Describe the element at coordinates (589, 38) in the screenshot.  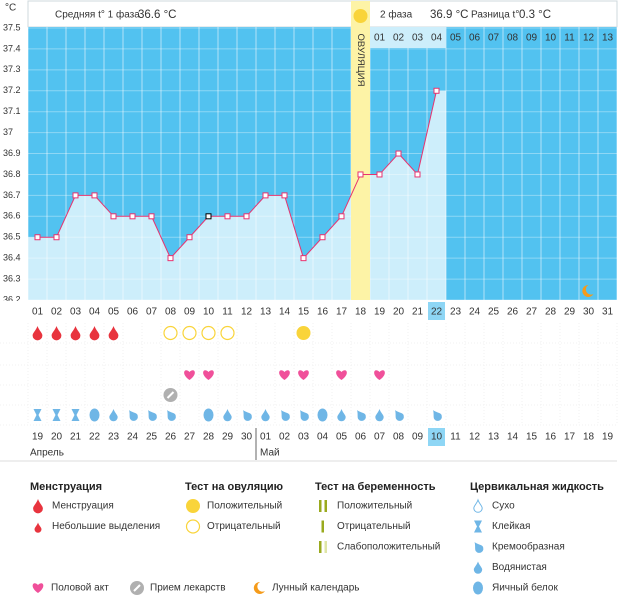
I see `luteal-day: 12` at that location.